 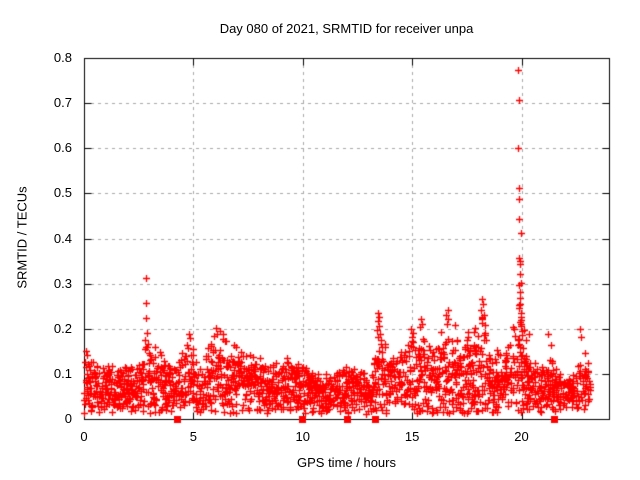 What do you see at coordinates (62, 103) in the screenshot?
I see `y-tick-label: 0.7` at bounding box center [62, 103].